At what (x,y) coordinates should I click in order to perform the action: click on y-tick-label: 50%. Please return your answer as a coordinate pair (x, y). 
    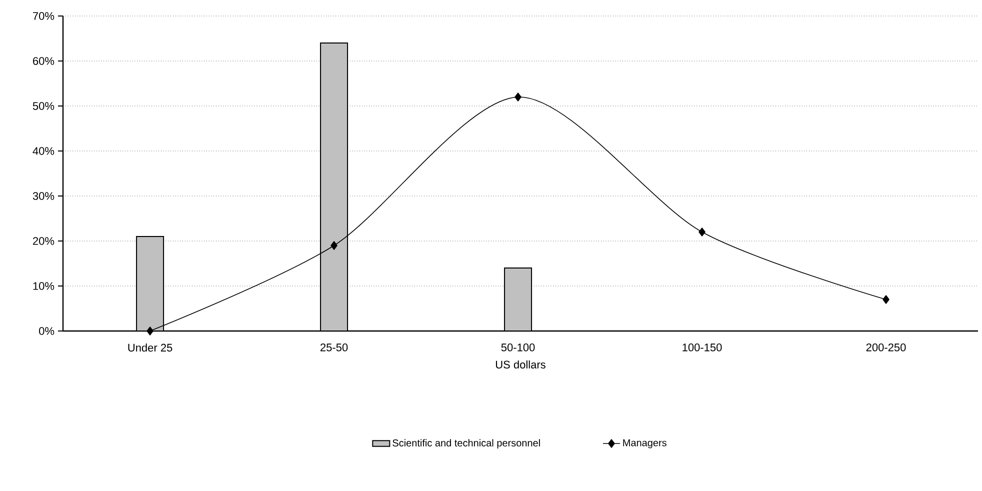
    Looking at the image, I should click on (43, 106).